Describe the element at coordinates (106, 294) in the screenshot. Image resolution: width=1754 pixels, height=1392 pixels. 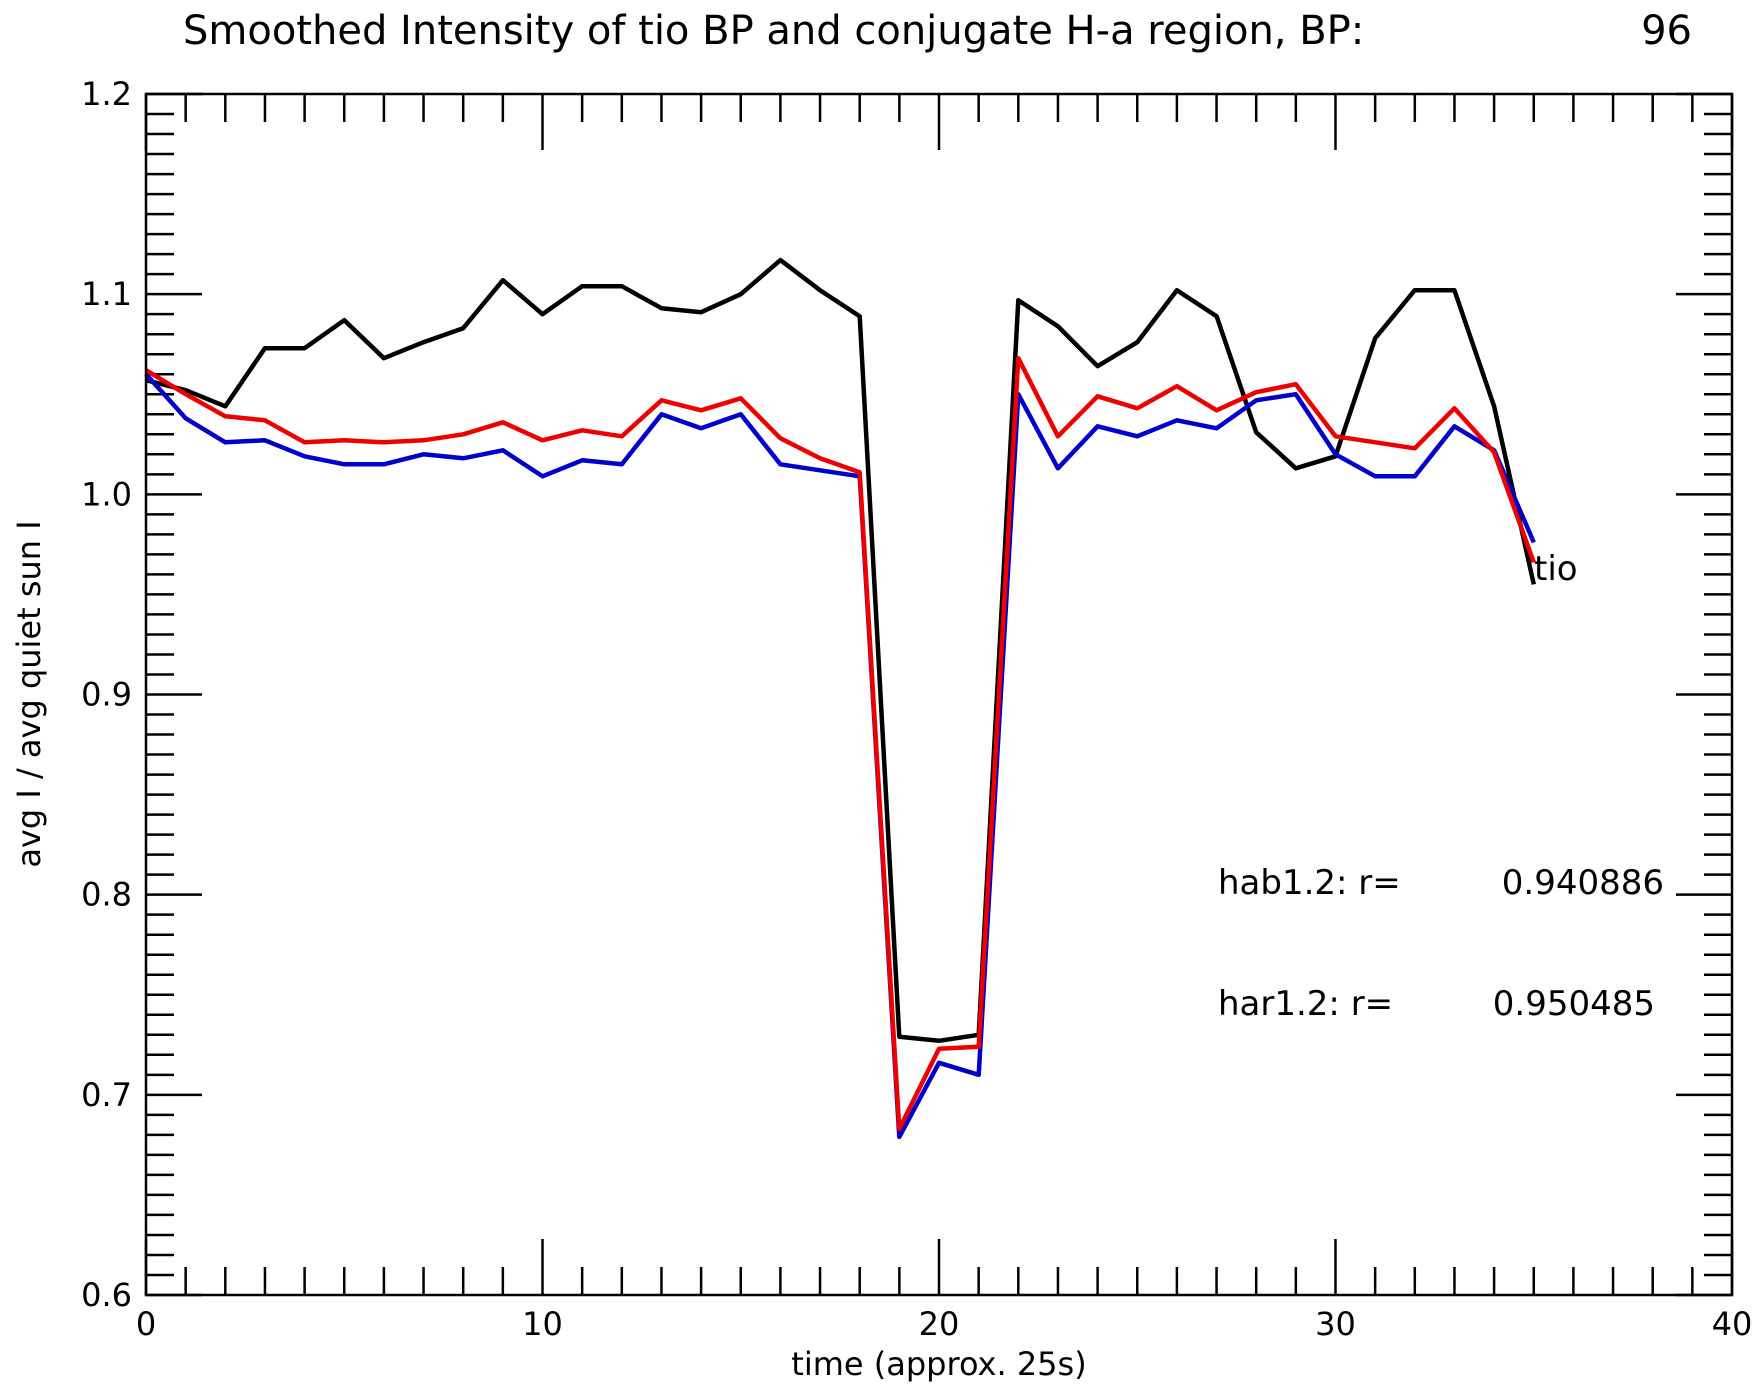
I see `y-tick-label: 1.1` at that location.